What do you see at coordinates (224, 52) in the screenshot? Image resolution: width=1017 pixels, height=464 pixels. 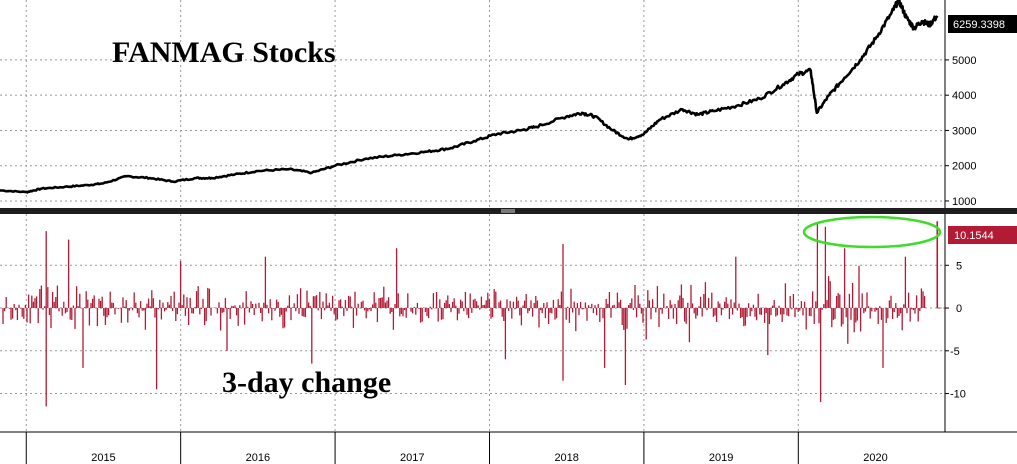 I see `chart-title: FANMAG Stocks` at bounding box center [224, 52].